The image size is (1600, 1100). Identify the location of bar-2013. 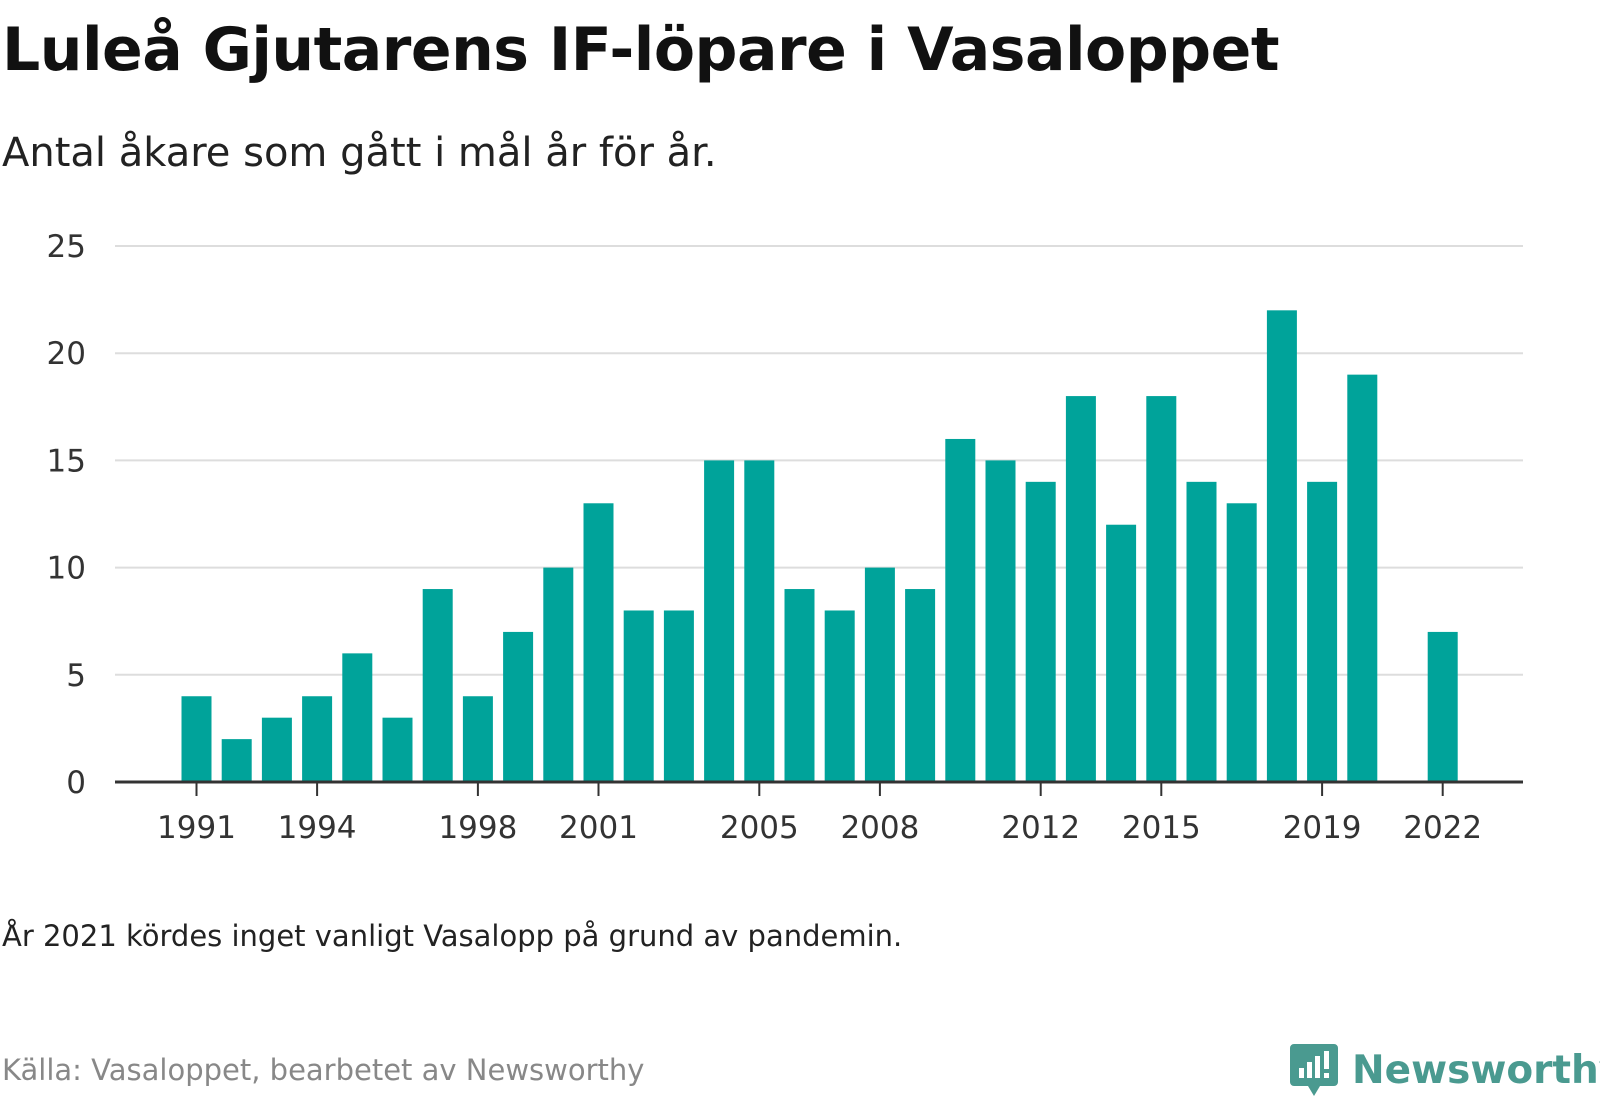
(1080, 589).